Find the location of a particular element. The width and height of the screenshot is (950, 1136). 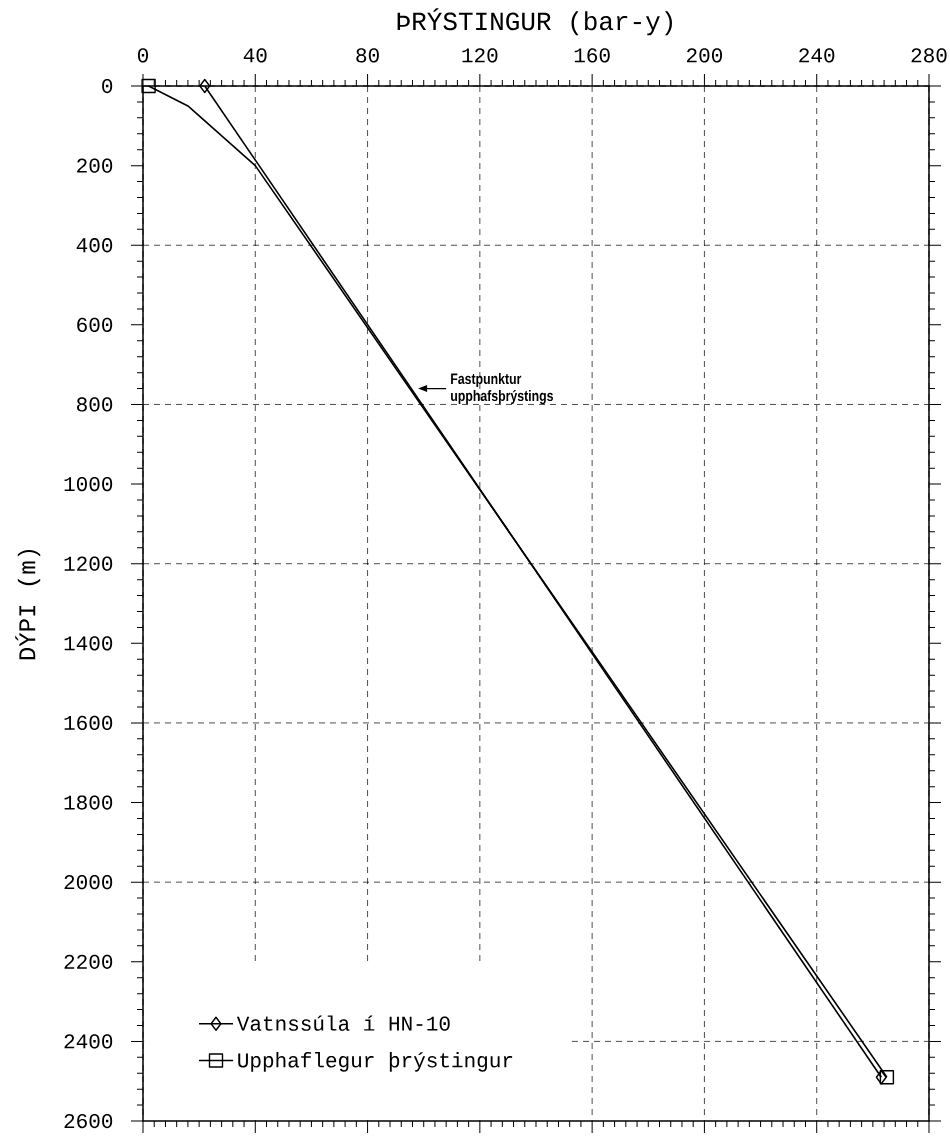

x-axis-title: ÞRÝSTINGUR (bar-y) is located at coordinates (534, 22).